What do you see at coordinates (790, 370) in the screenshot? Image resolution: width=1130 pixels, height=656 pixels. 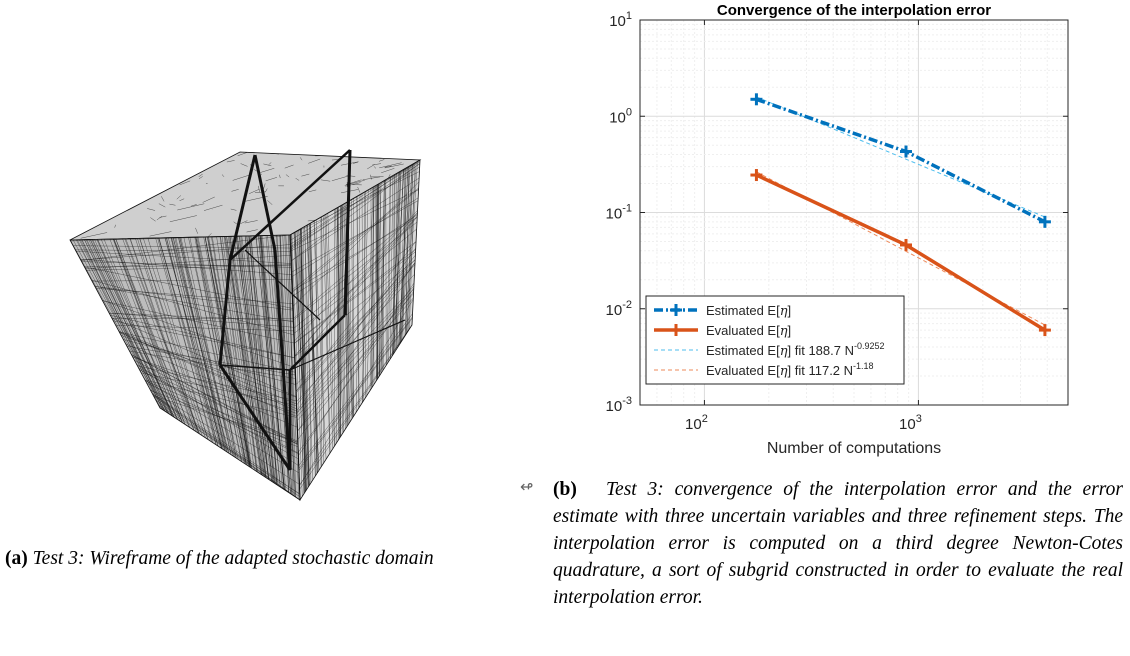 I see `legend-label: Evaluated E[η] fit 117.2 N-1.18` at bounding box center [790, 370].